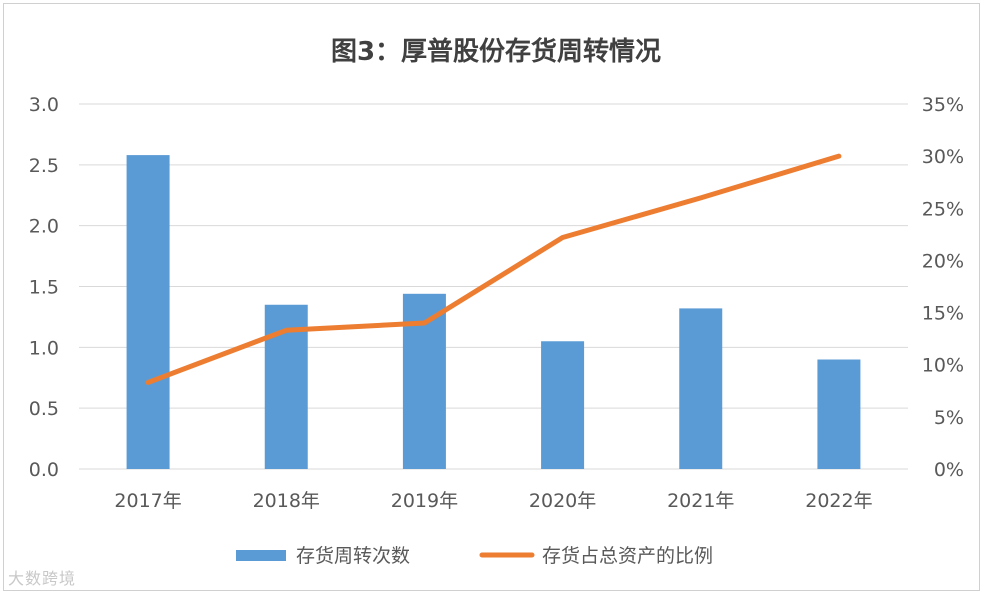 The width and height of the screenshot is (985, 598). Describe the element at coordinates (943, 314) in the screenshot. I see `right-tick-label: 15%` at that location.